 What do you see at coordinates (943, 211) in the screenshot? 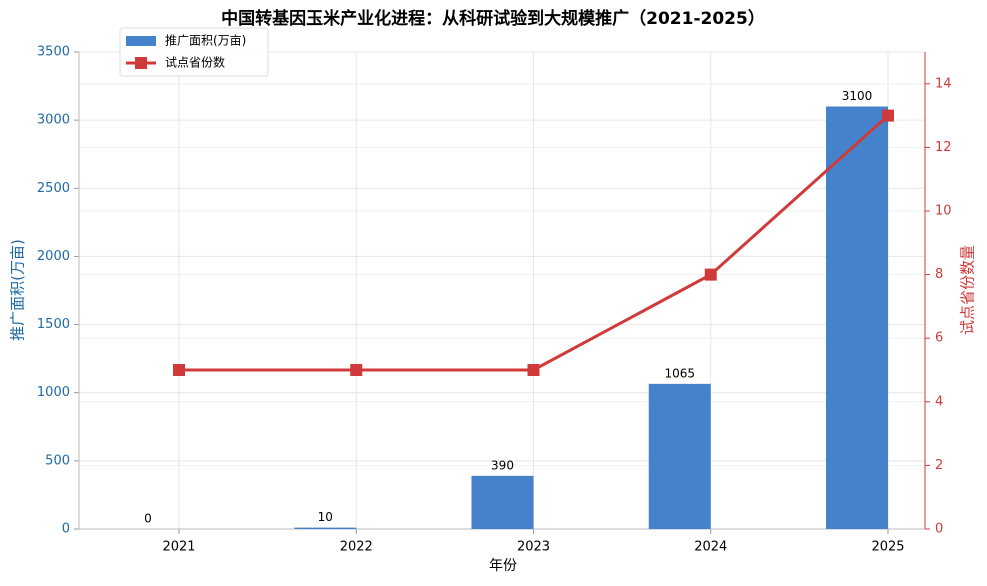
I see `y2-tick-label: 10` at bounding box center [943, 211].